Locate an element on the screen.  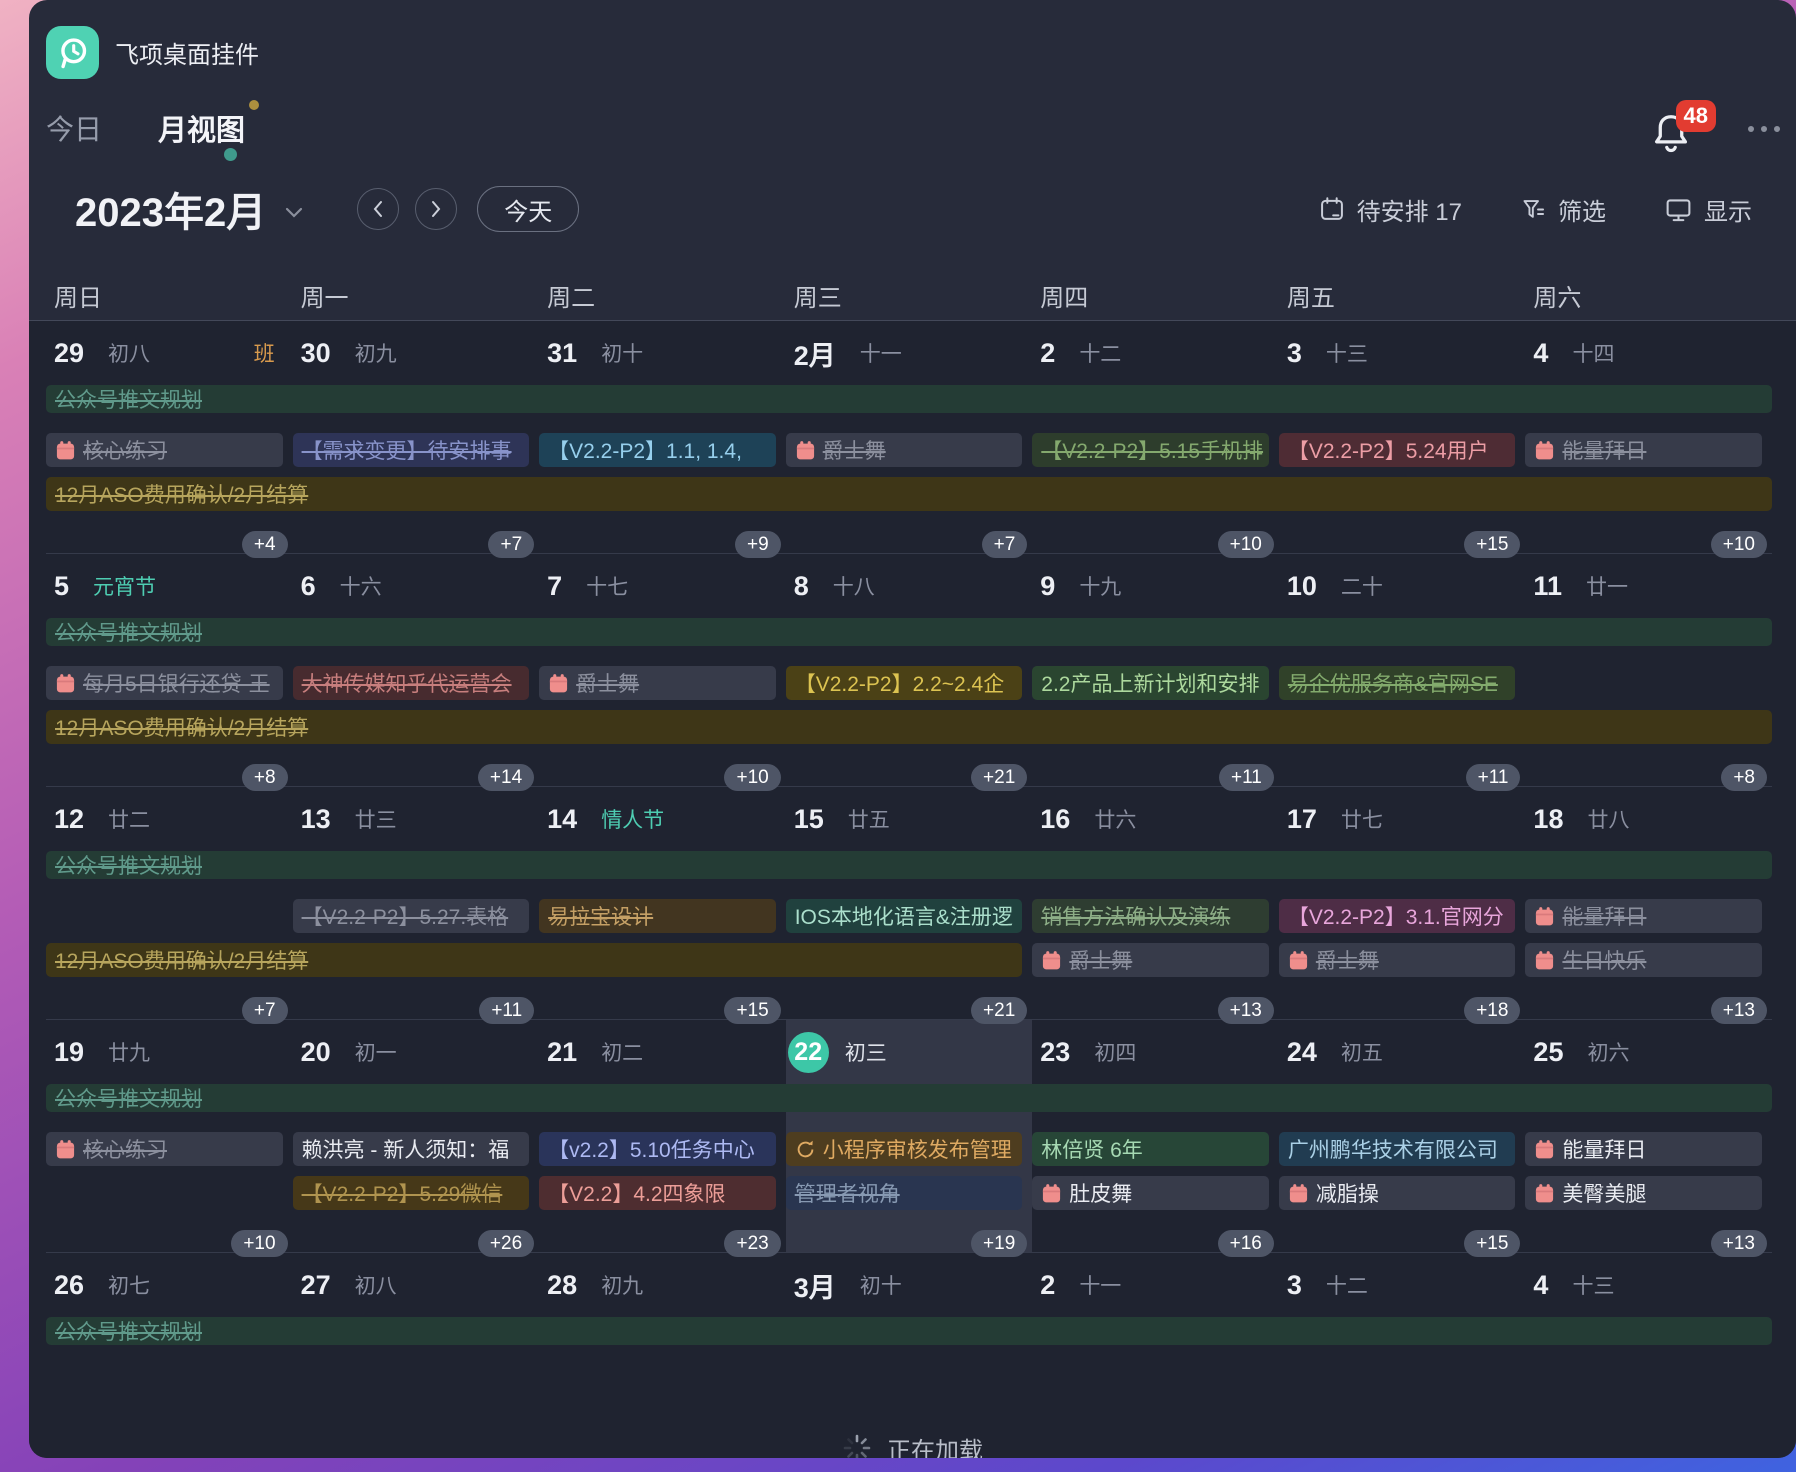
more-events-badge: +26 is located at coordinates (506, 1243).